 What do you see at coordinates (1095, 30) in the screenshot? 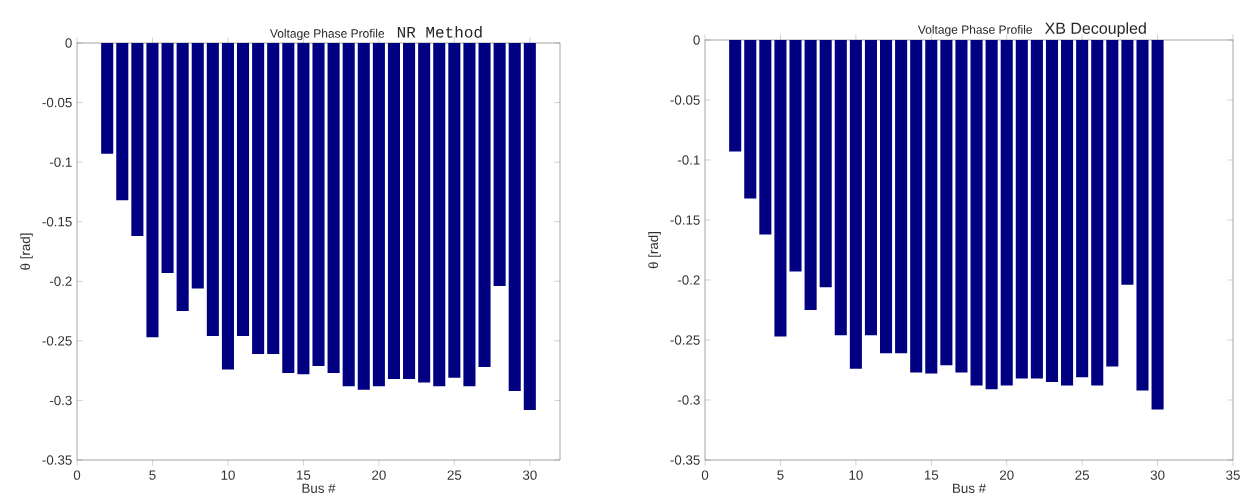
I see `chart-subtitle: XB Decoupled` at bounding box center [1095, 30].